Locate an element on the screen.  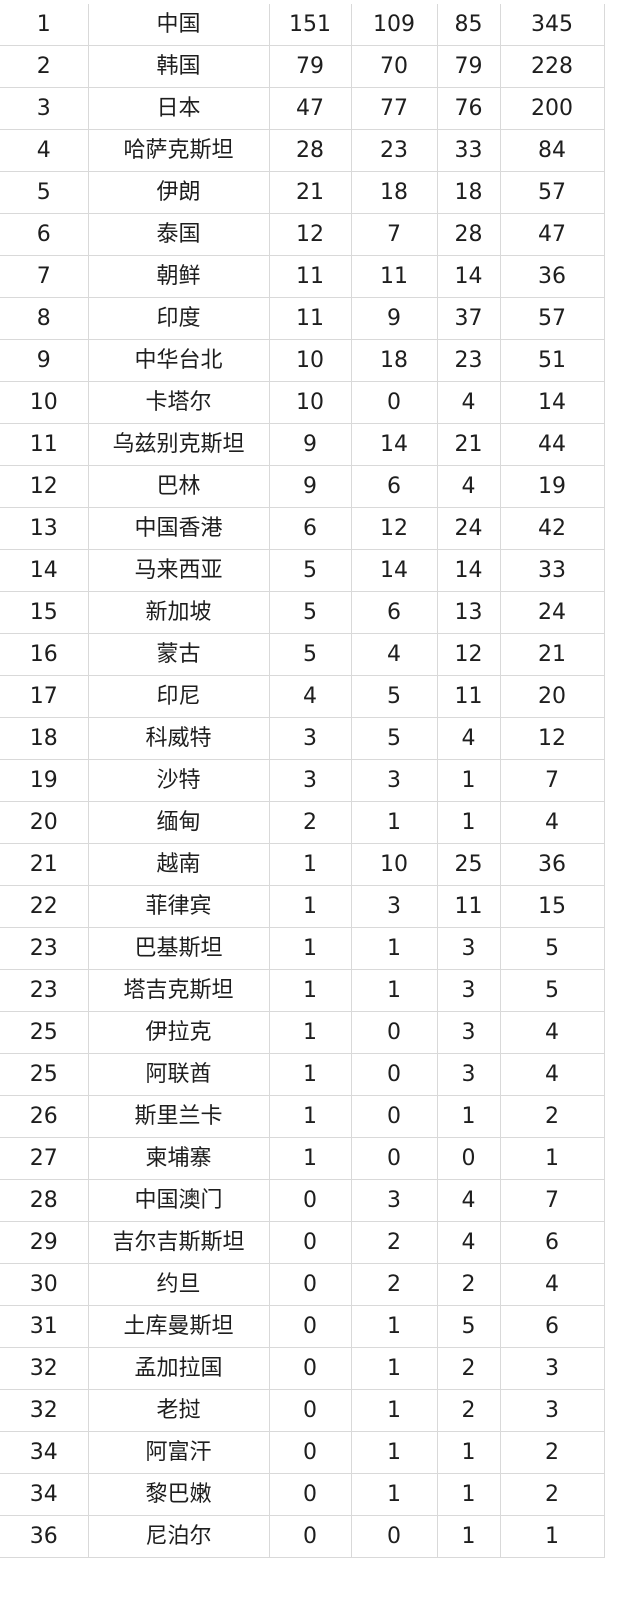
gold-count-cell: 11 is located at coordinates (309, 318).